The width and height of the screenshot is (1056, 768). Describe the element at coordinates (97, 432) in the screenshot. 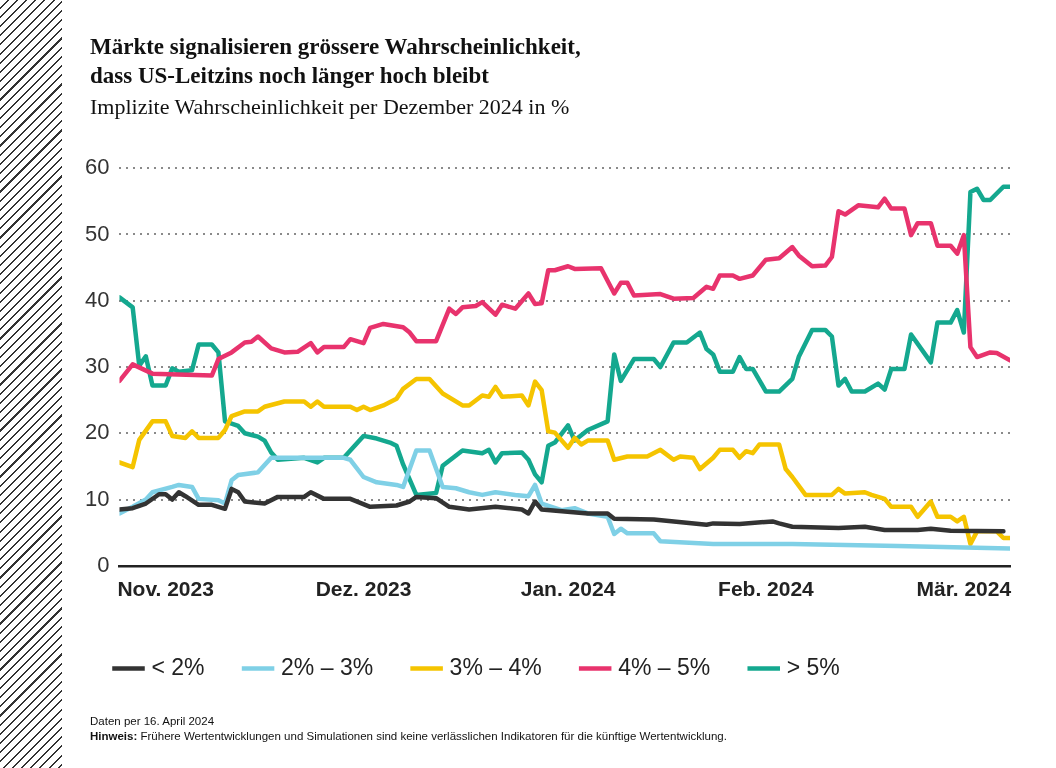

I see `y-tick-label: 20` at that location.